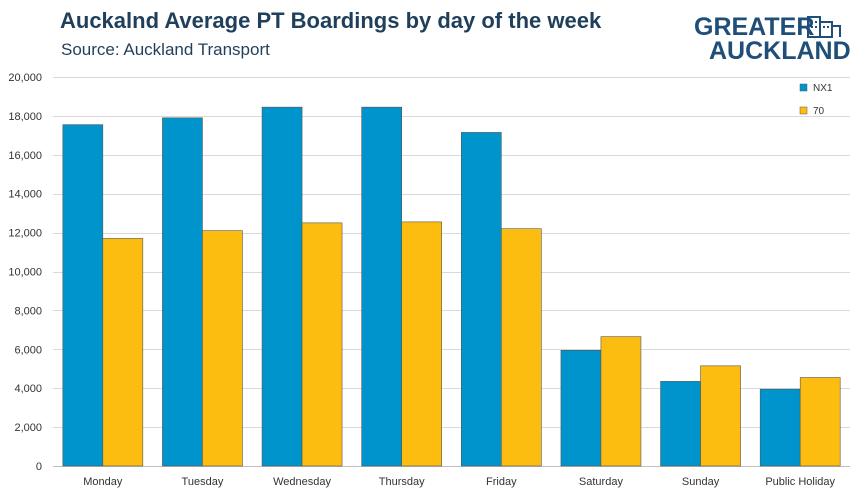 This screenshot has width=866, height=497. What do you see at coordinates (25, 117) in the screenshot?
I see `y-tick-label: 18,000` at bounding box center [25, 117].